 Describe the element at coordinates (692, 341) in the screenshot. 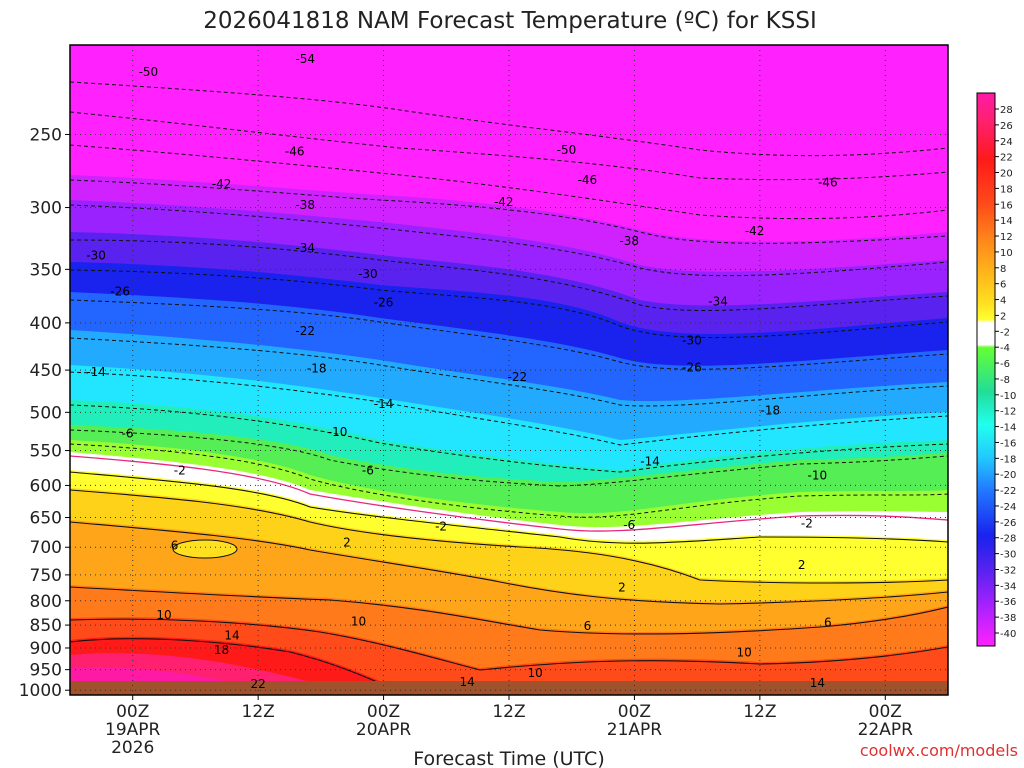

I see `contour-label: -30` at that location.